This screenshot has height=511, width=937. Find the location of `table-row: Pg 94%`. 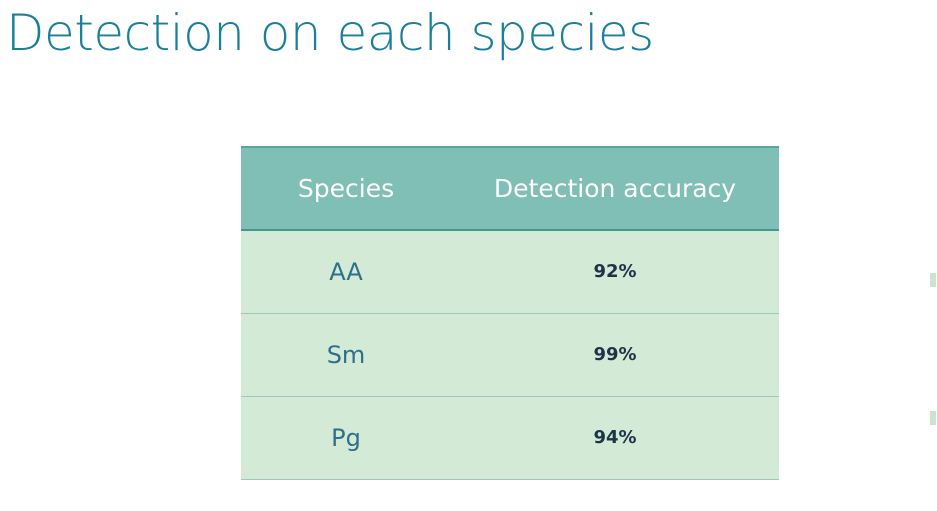

table-row: Pg 94% is located at coordinates (510, 438).